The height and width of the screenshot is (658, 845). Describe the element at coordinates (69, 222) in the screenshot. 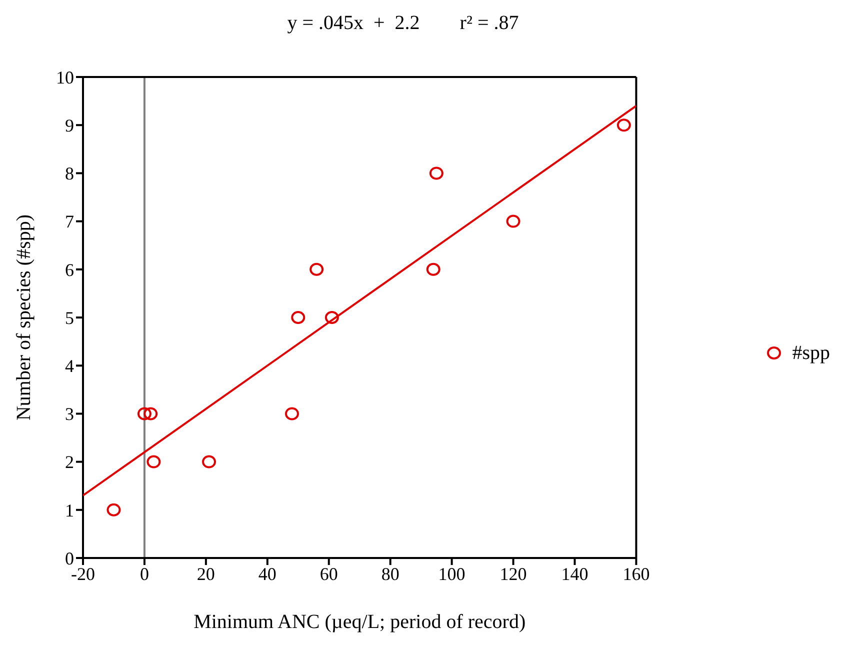

I see `y-tick-label: 7` at that location.